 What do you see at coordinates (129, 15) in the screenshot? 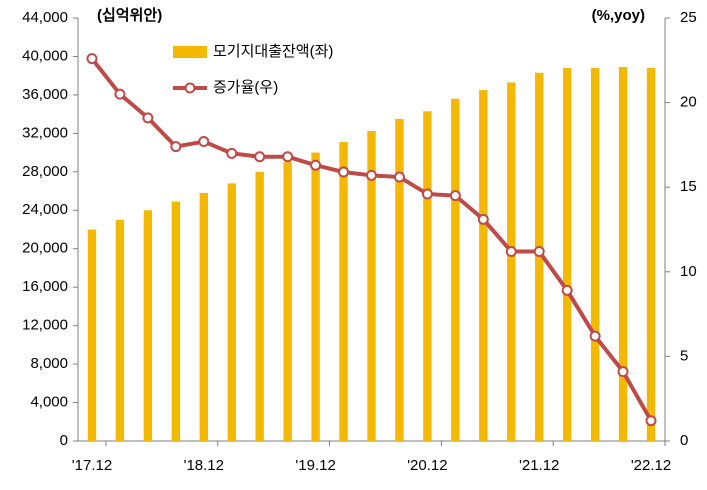
I see `y-axis-title: (십억위안)` at bounding box center [129, 15].